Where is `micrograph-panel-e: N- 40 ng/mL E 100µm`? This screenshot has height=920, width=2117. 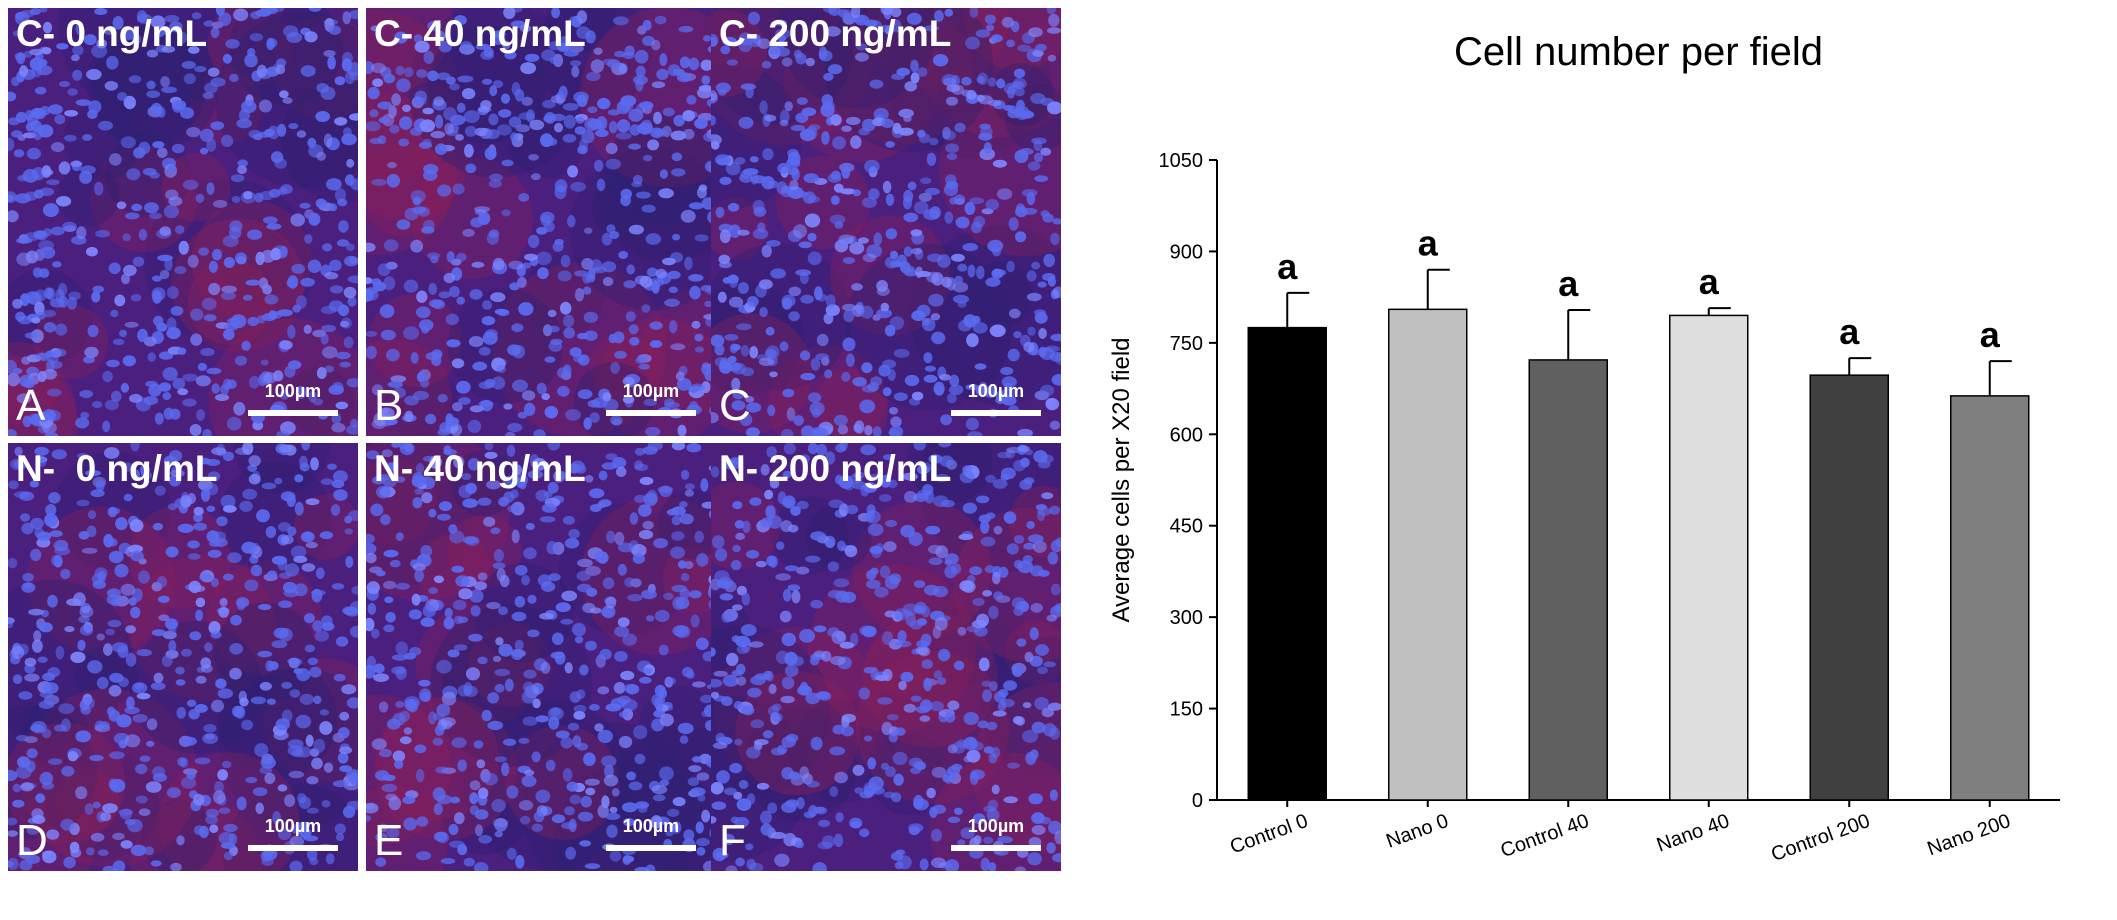 micrograph-panel-e: N- 40 ng/mL E 100µm is located at coordinates (541, 657).